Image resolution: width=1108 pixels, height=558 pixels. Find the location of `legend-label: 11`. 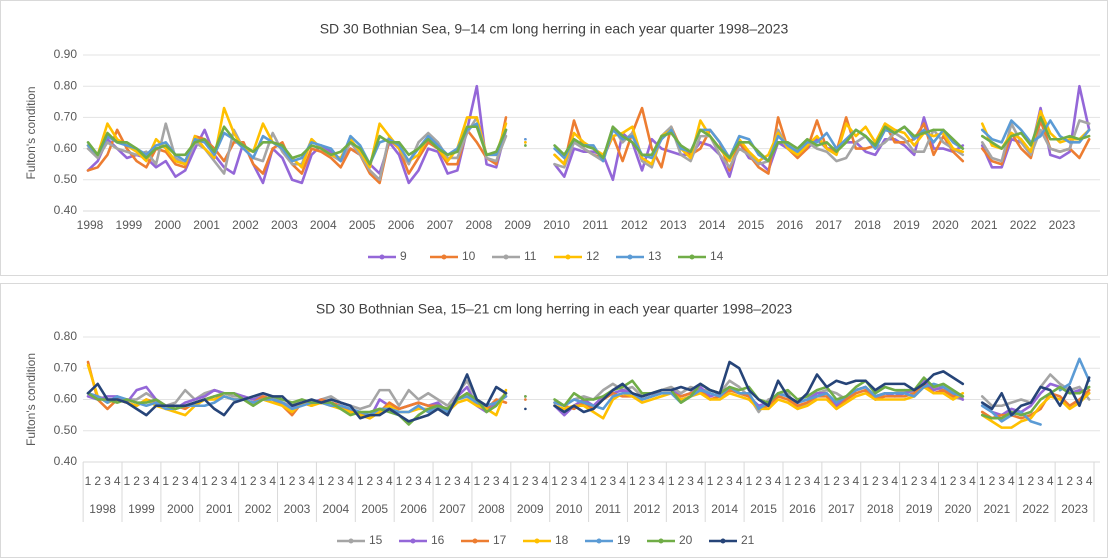

legend-label: 11 is located at coordinates (530, 256).